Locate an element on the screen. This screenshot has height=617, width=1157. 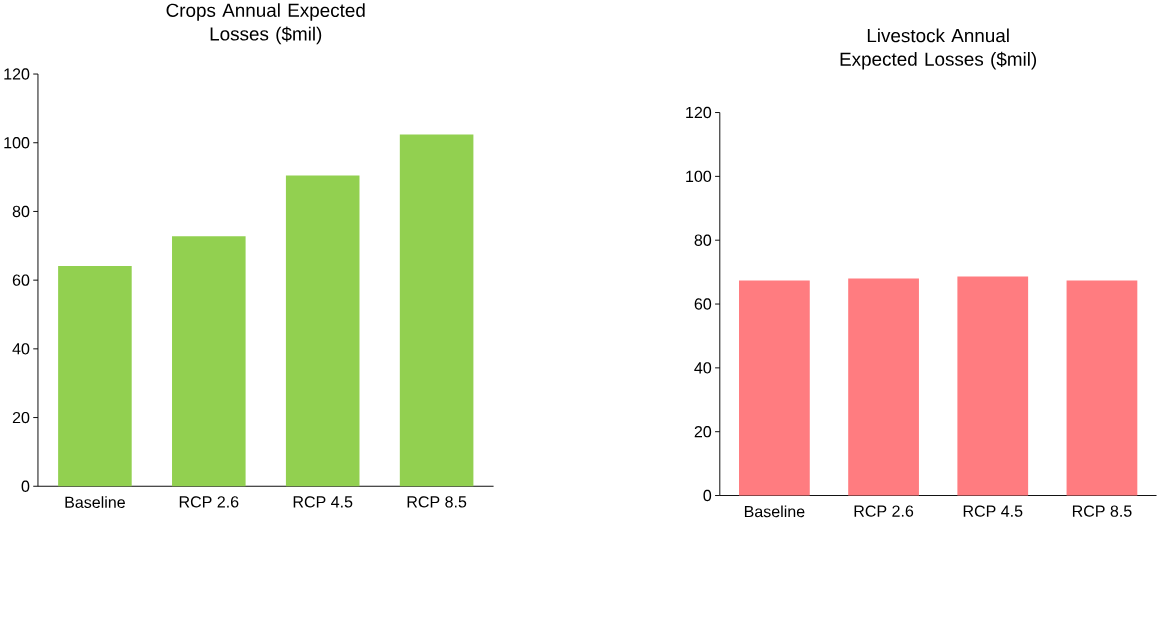
chart-title: Livestock Annual Expected Losses ($mil) is located at coordinates (938, 49).